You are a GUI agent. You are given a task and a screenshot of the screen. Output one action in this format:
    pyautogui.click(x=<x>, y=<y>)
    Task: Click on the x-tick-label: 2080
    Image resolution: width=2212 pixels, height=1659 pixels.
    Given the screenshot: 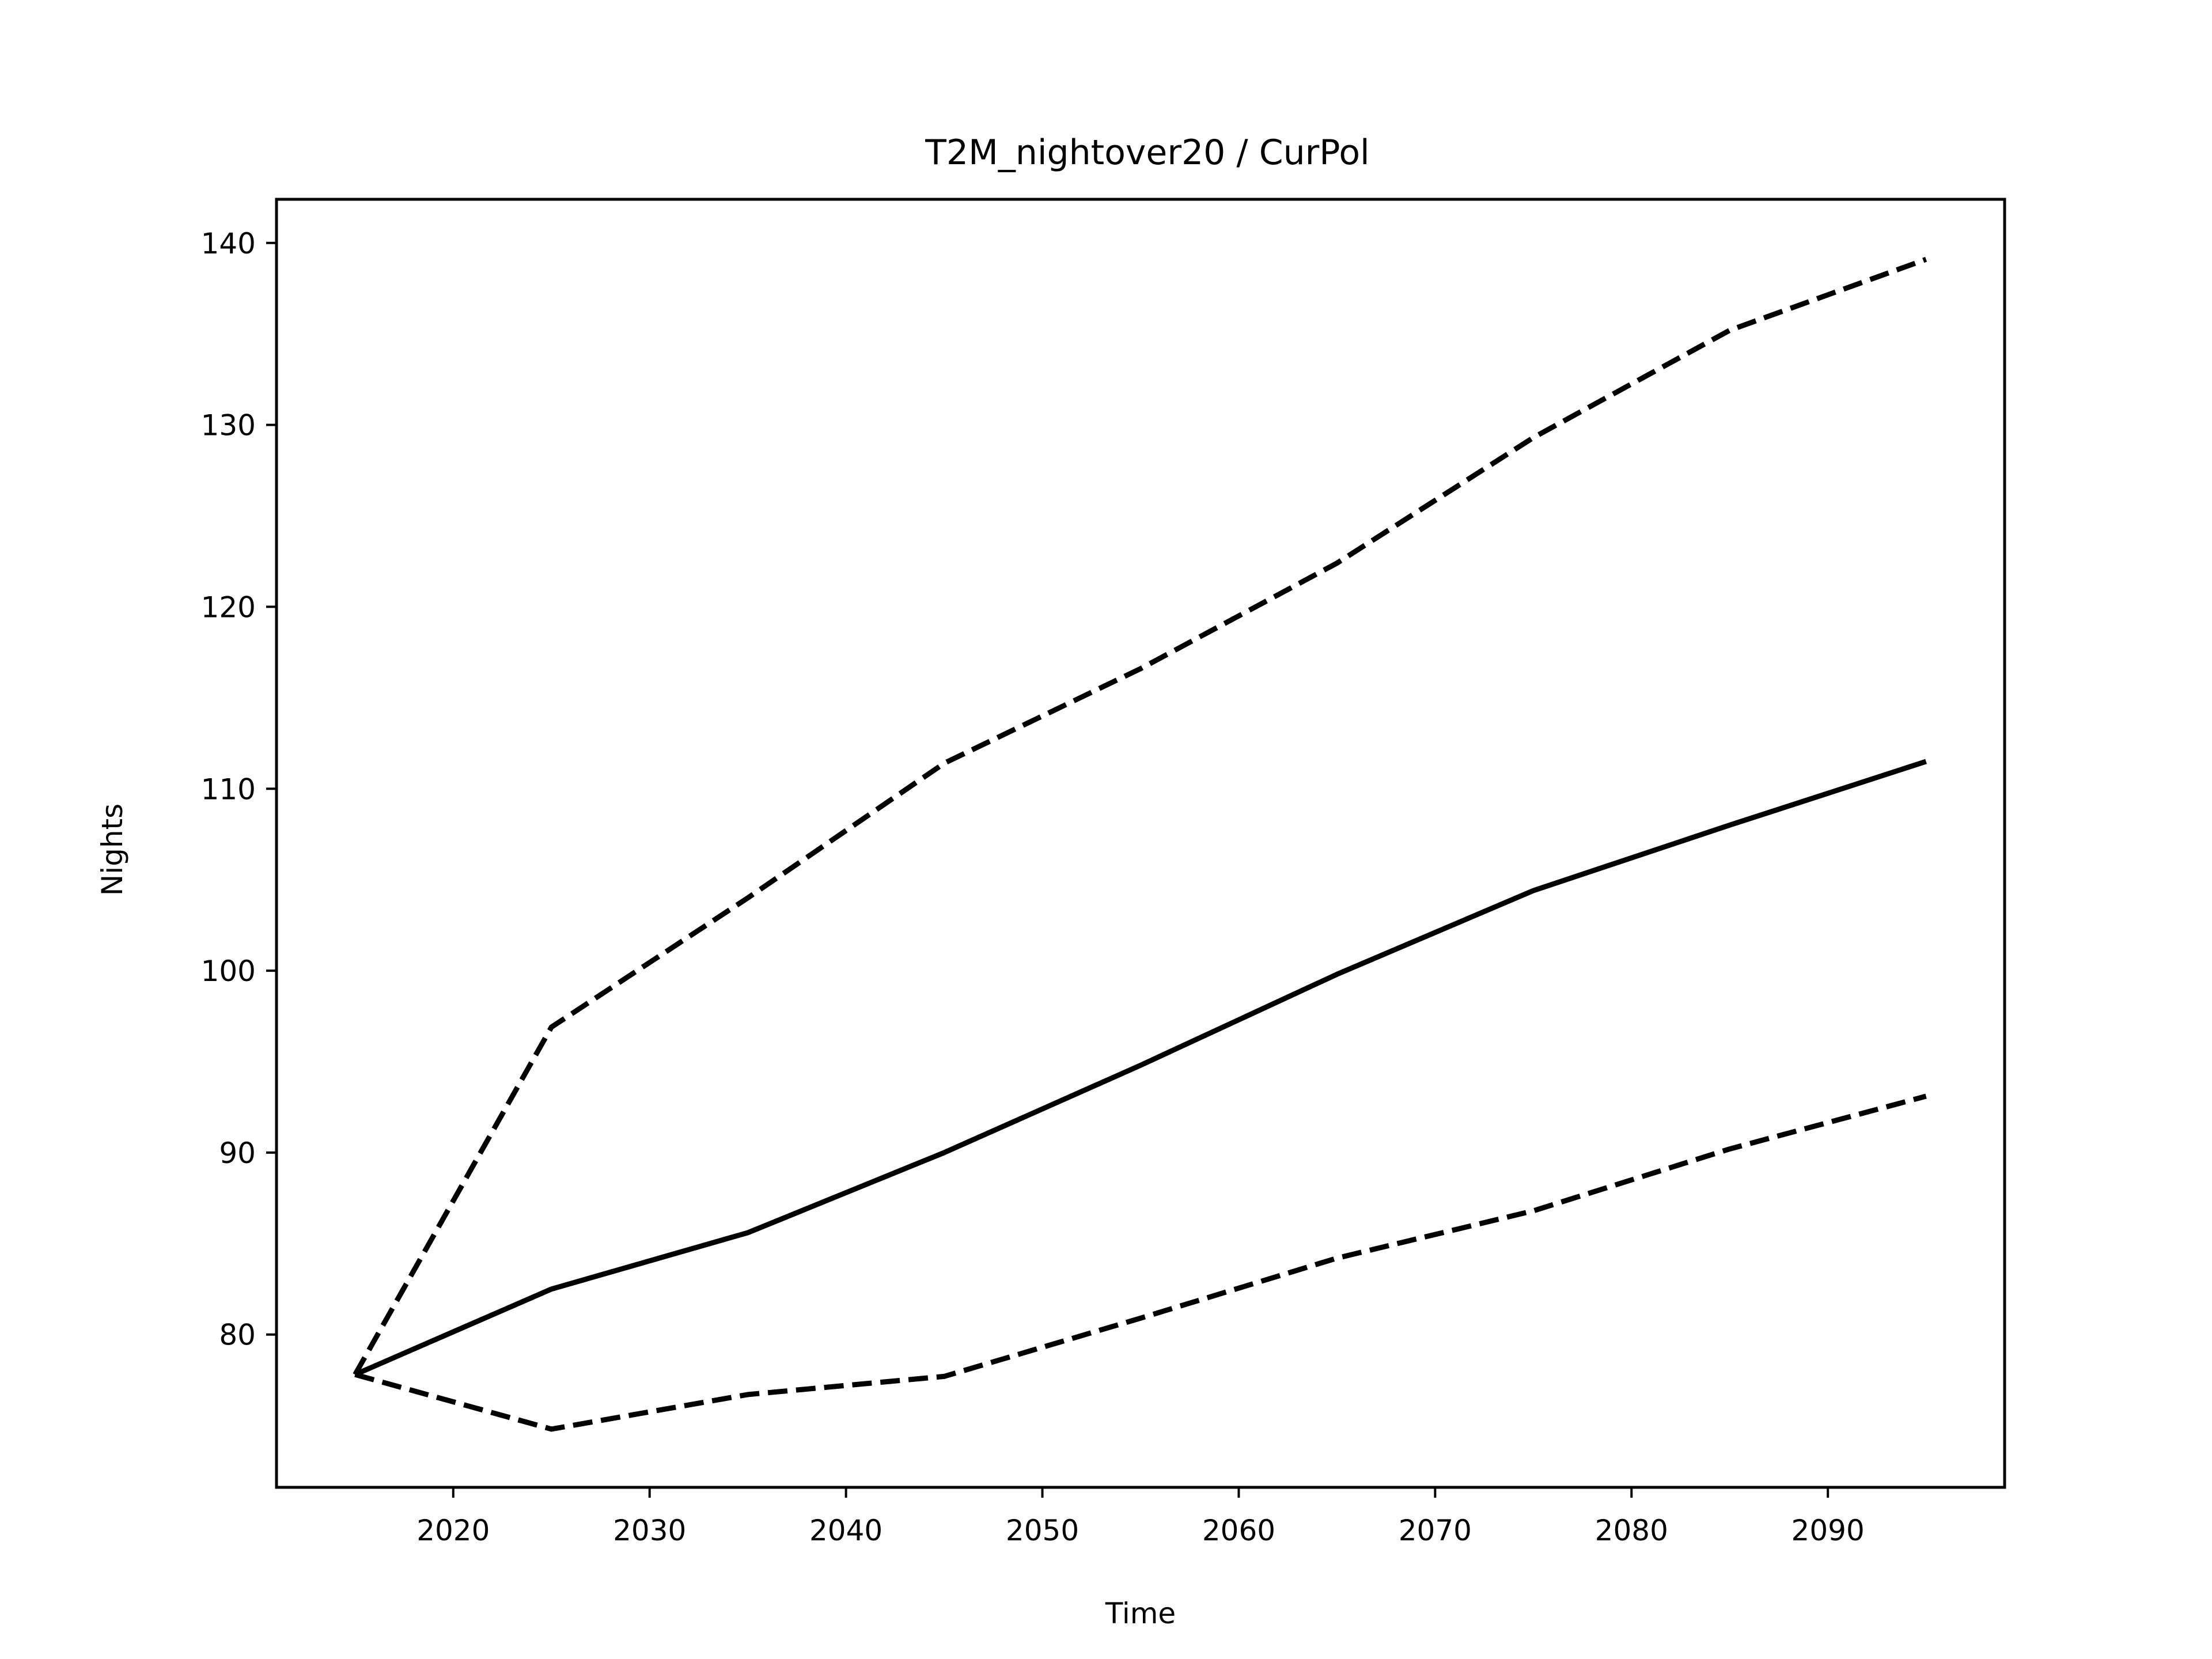 What is the action you would take?
    pyautogui.click(x=1631, y=1530)
    